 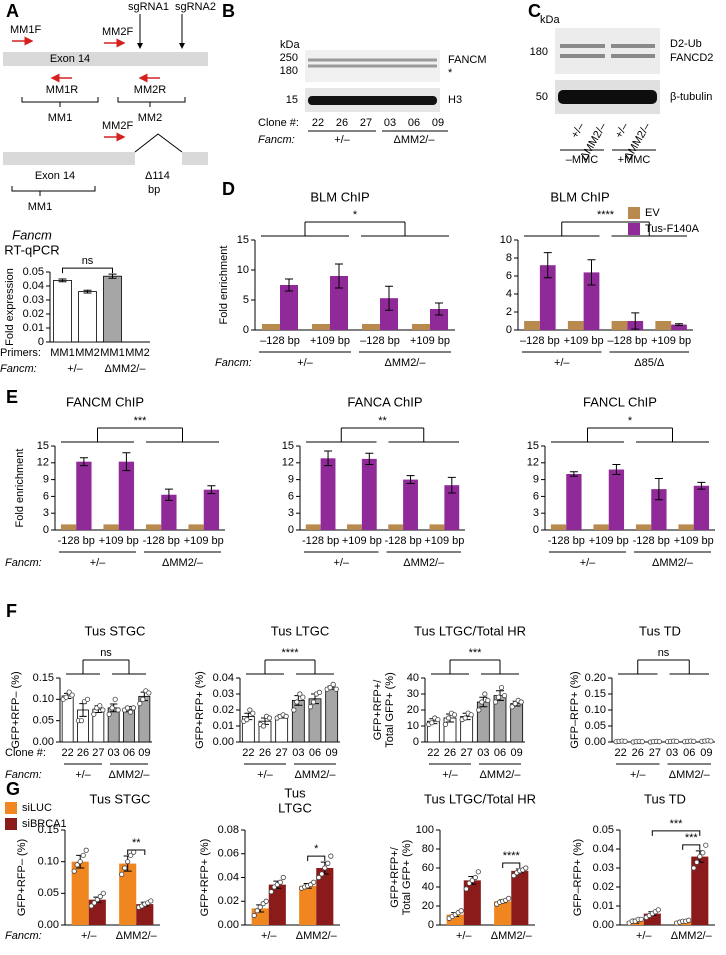 I want to click on y-tick-label: 0.04, so click(x=33, y=286).